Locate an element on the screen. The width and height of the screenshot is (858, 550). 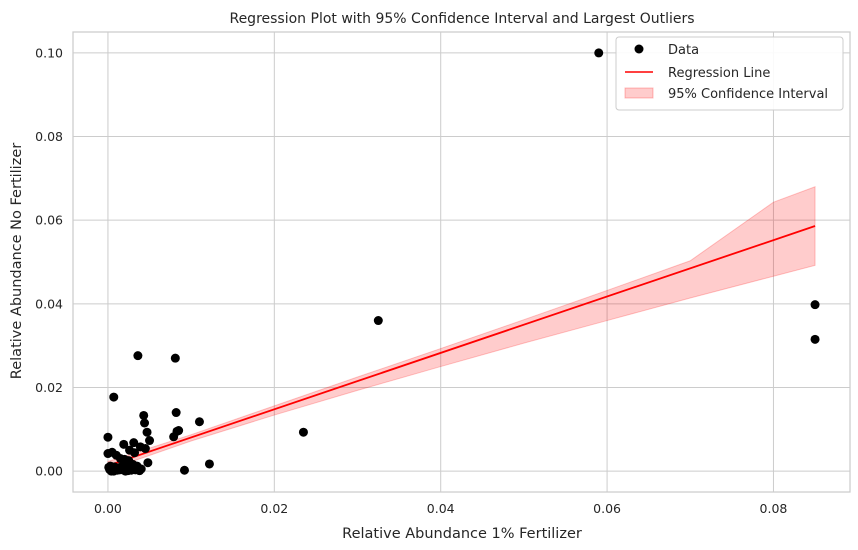
x-axis-ticks: 0.00 0.02 0.04 0.06 0.08 is located at coordinates (440, 508).